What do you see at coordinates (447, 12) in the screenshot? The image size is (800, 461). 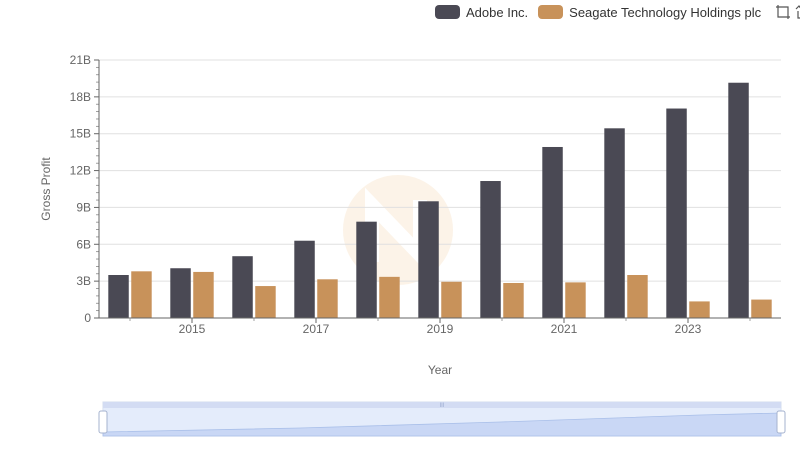 I see `legend-swatch-adobe` at bounding box center [447, 12].